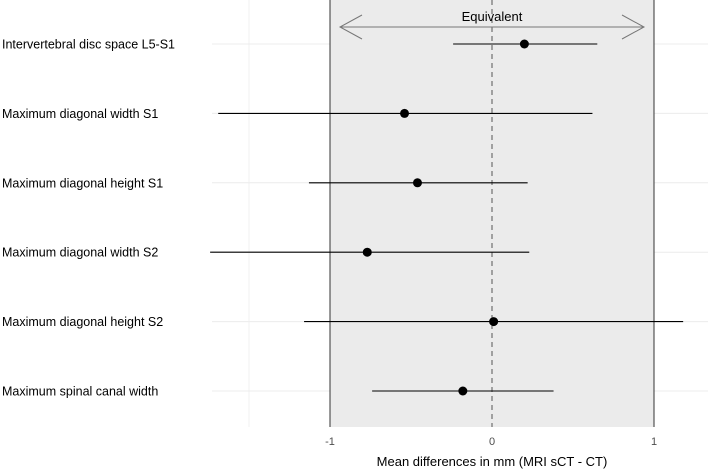 This screenshot has height=471, width=708. Describe the element at coordinates (80, 253) in the screenshot. I see `category-label: Maximum diagonal width S2` at that location.